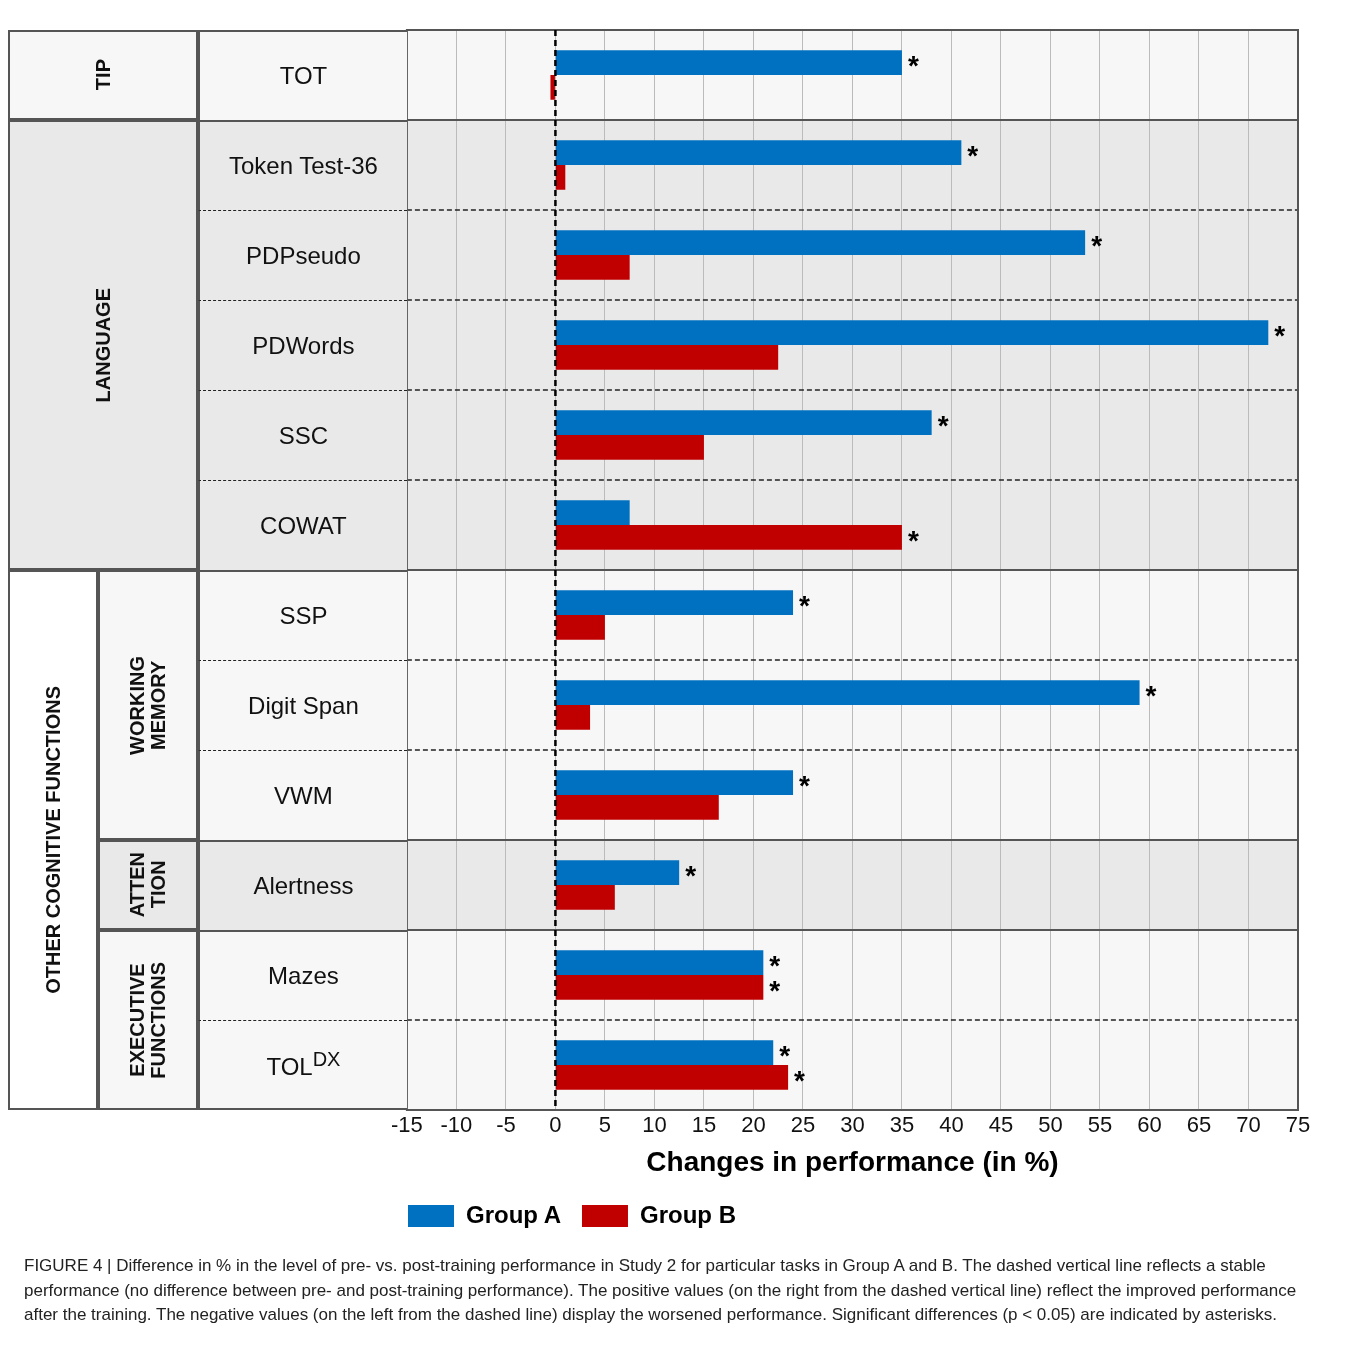 The width and height of the screenshot is (1358, 1361). I want to click on y-tick-label: COWAT, so click(303, 525).